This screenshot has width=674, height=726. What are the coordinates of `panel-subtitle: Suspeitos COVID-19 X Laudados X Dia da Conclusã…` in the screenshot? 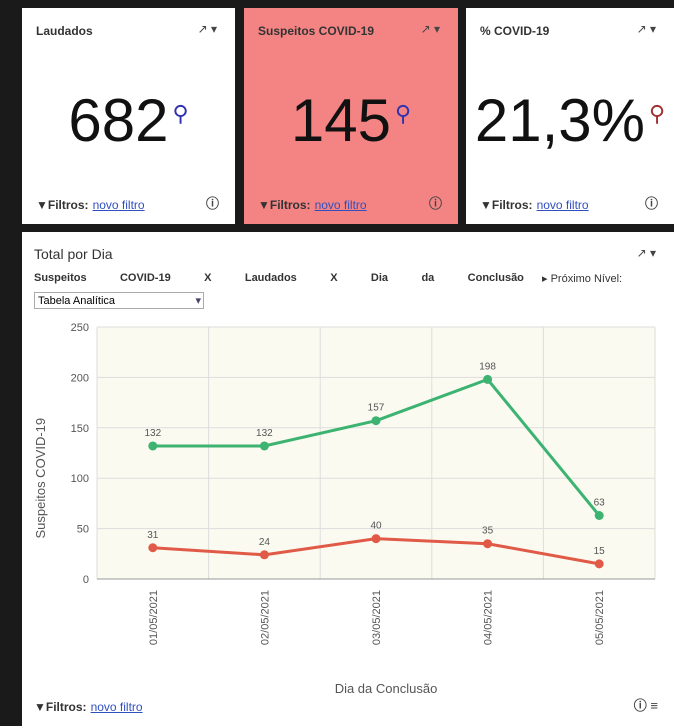 It's located at (279, 278).